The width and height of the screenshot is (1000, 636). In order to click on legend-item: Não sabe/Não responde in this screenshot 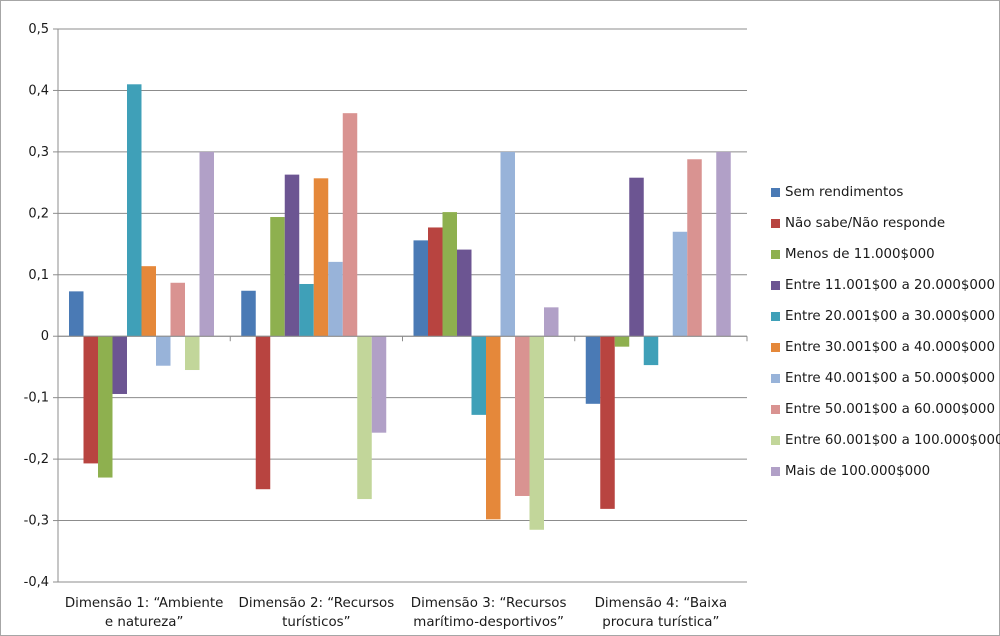, I will do `click(883, 223)`.